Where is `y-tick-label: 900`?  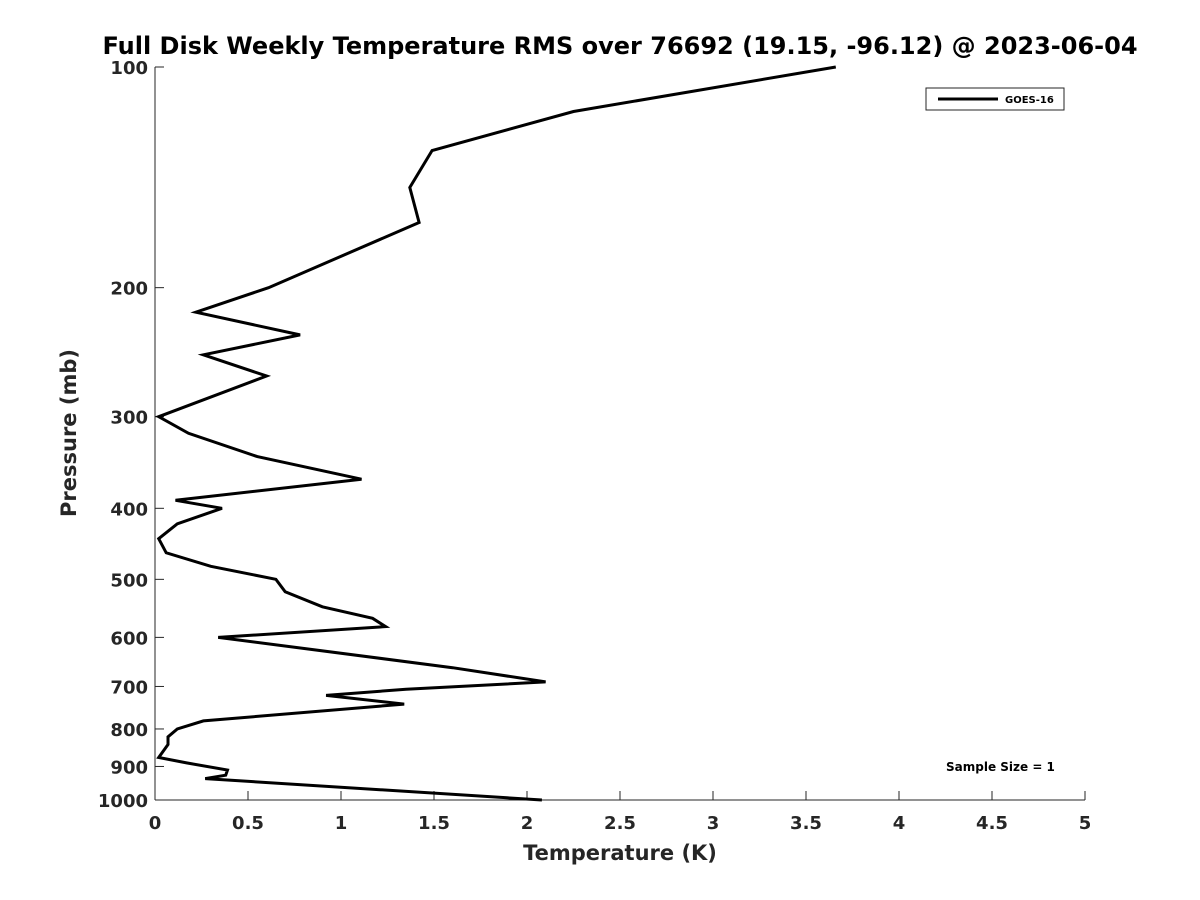 y-tick-label: 900 is located at coordinates (129, 767).